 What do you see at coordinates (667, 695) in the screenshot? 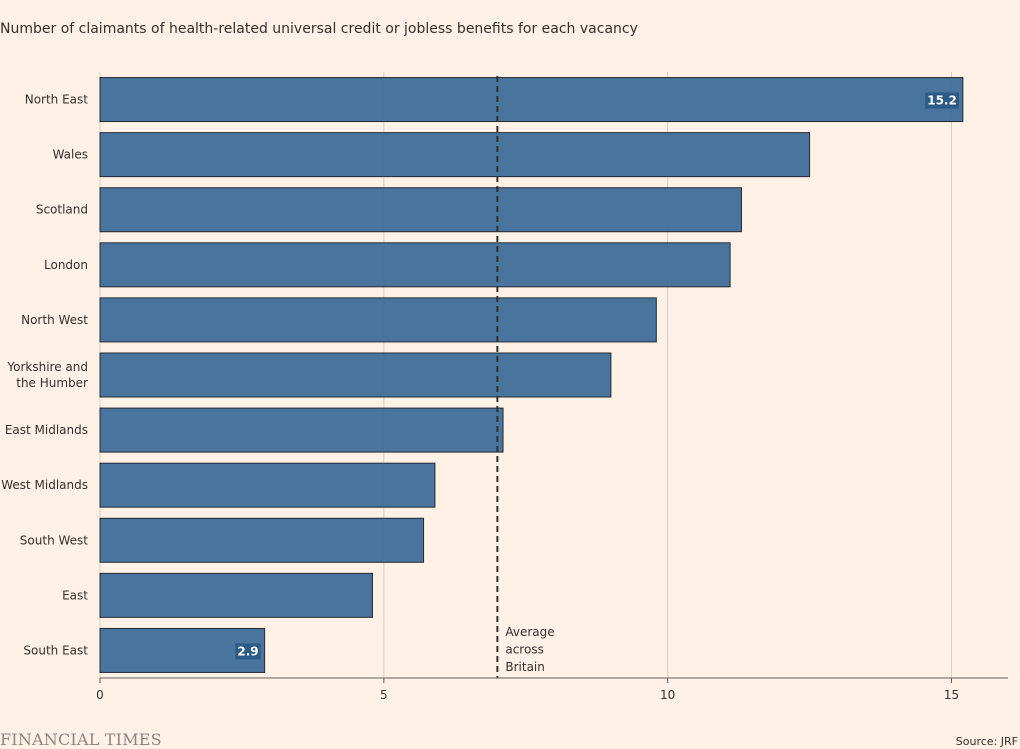
I see `x-tick-label: 10` at bounding box center [667, 695].